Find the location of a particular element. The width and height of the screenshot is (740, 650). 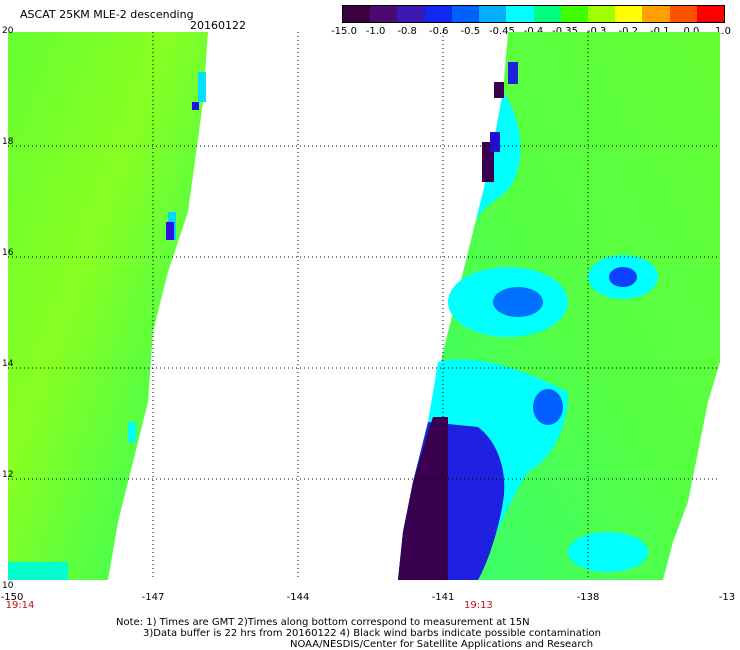

y-tick-label: 10 is located at coordinates (8, 586).